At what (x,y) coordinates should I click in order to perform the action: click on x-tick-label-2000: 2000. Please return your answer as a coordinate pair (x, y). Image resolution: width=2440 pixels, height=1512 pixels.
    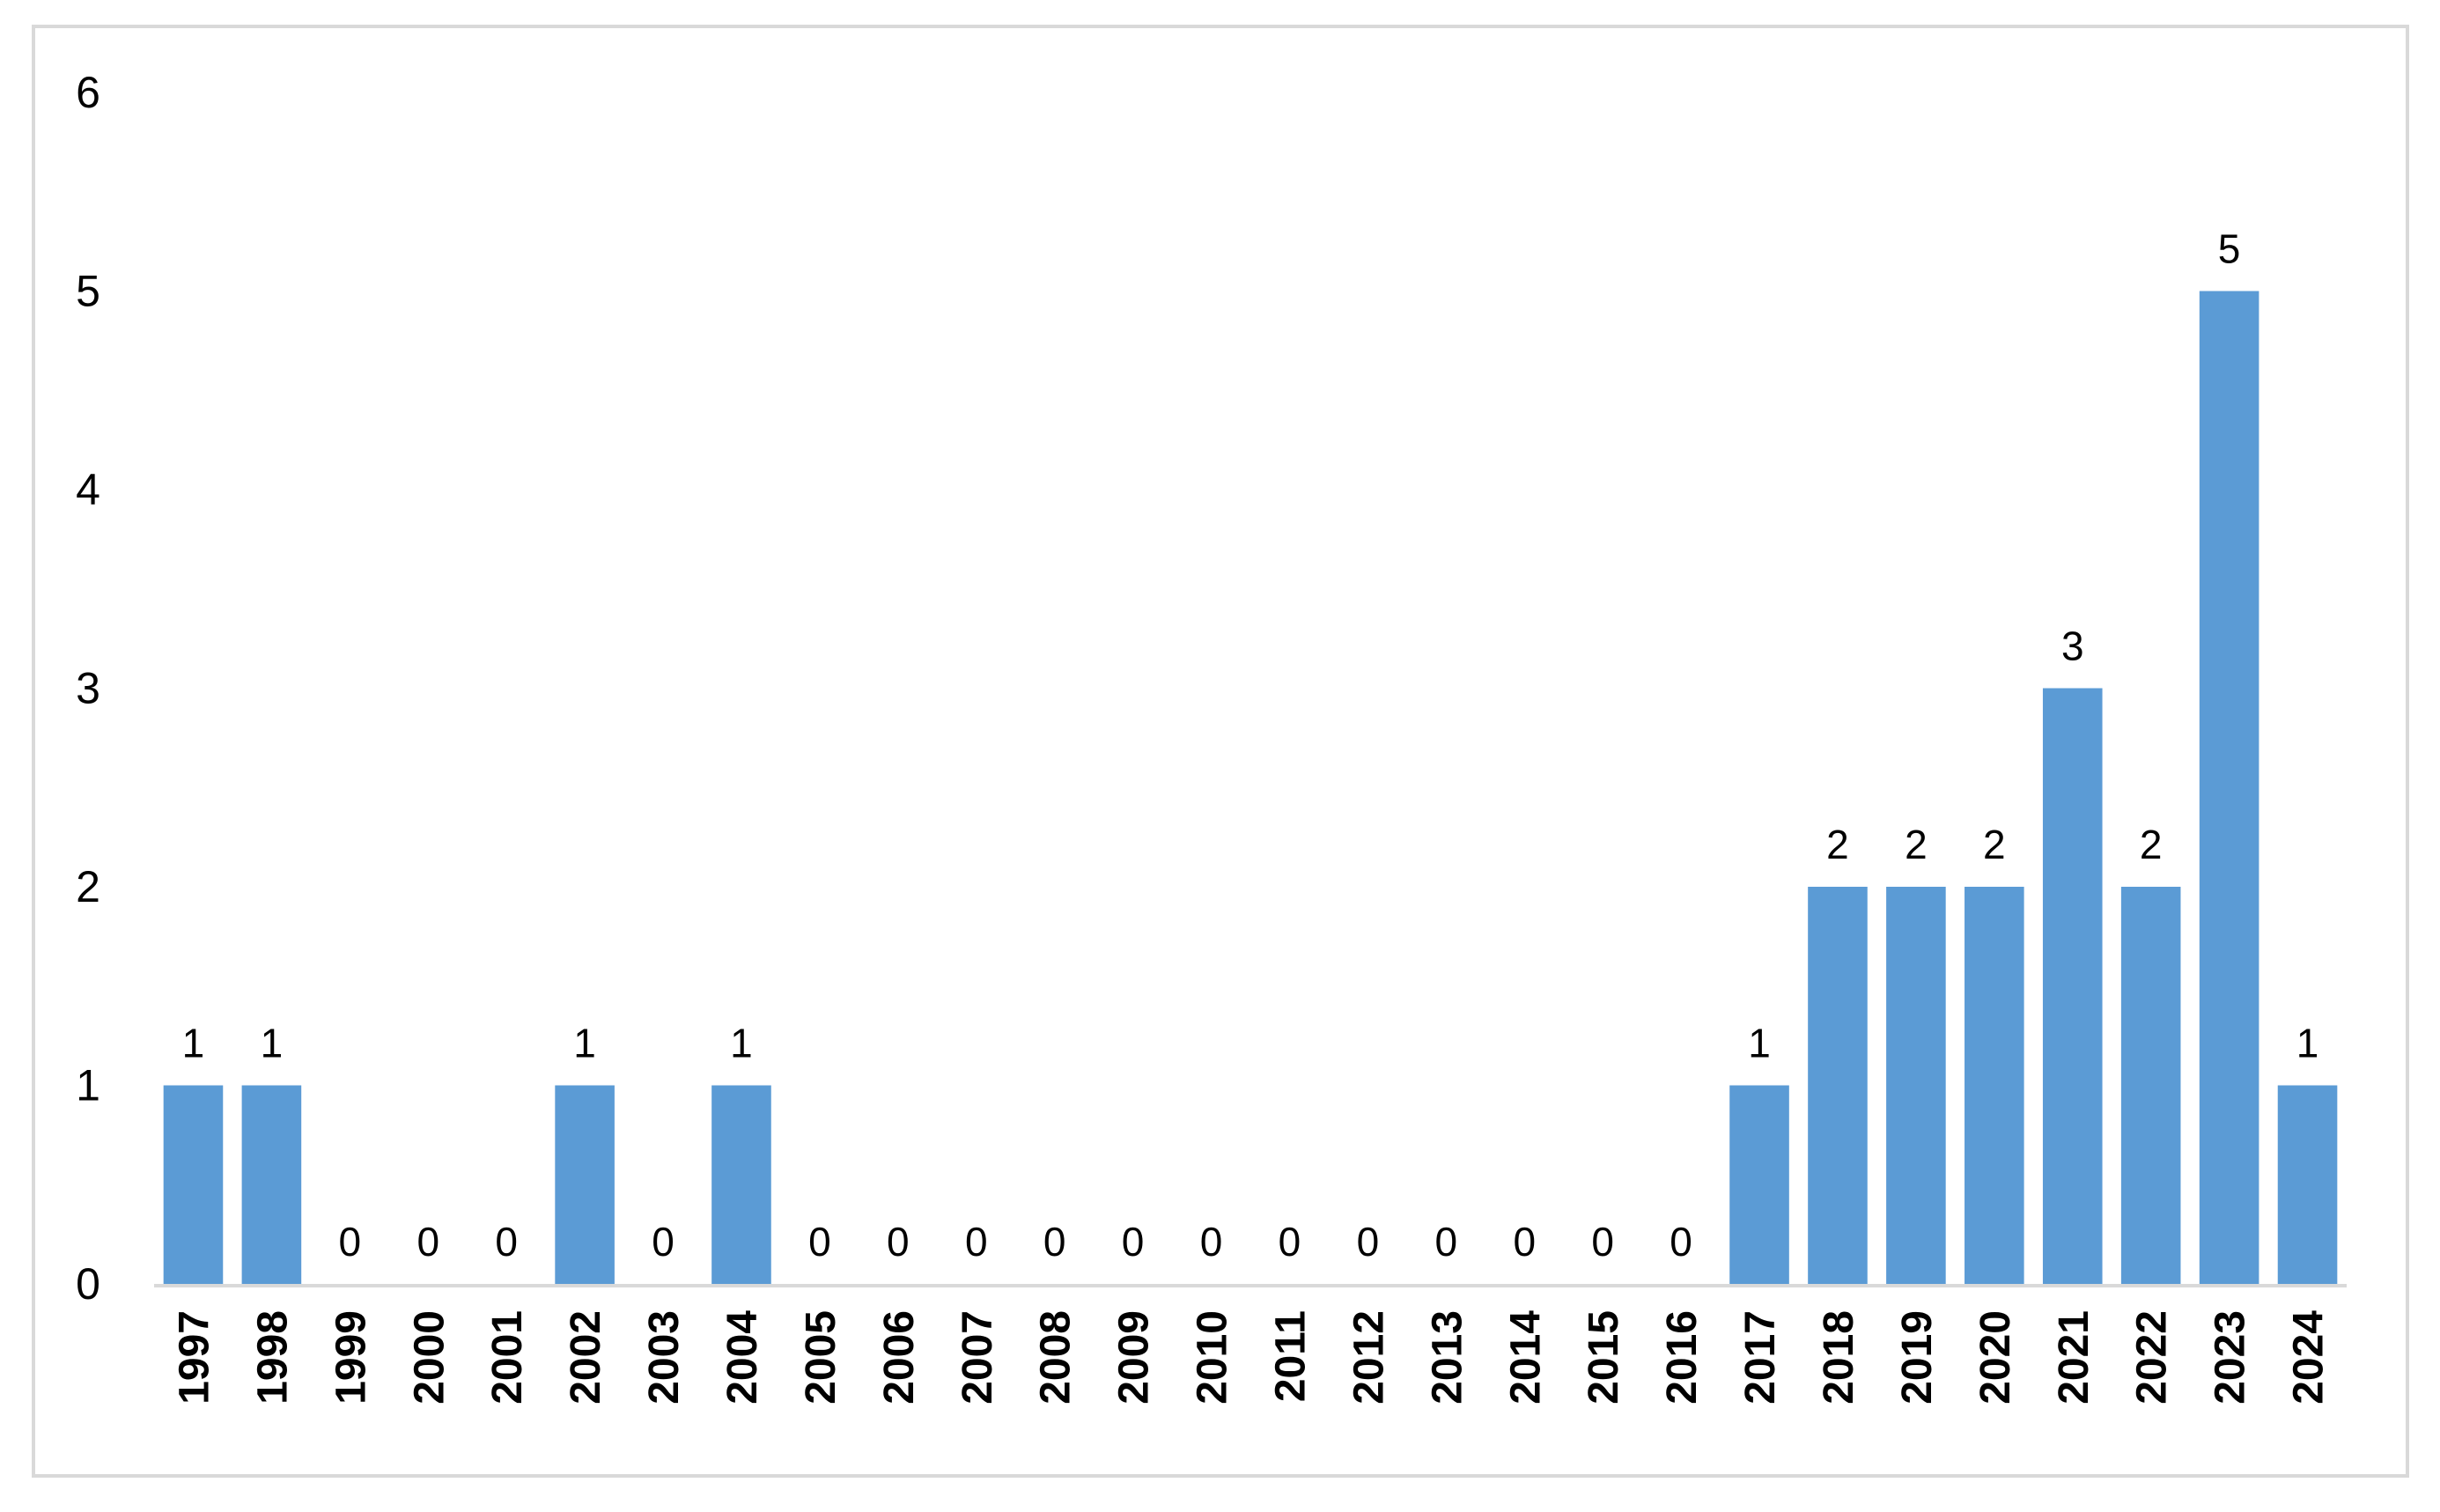
    Looking at the image, I should click on (430, 1357).